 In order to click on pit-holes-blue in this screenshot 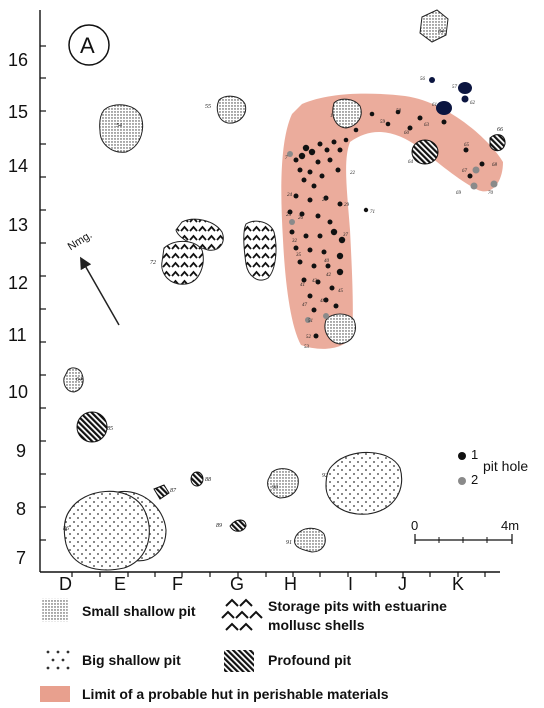, I will do `click(450, 96)`.